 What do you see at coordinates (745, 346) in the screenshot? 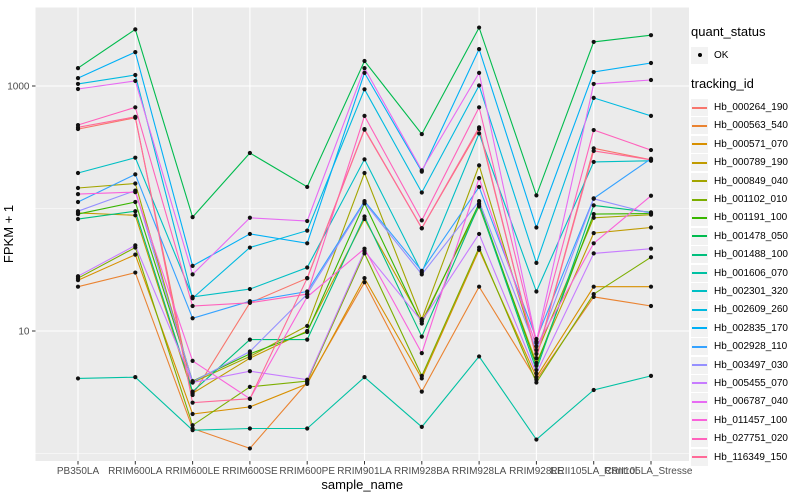
I see `legend-item-Hb_002928_110: Hb_002928_110` at bounding box center [745, 346].